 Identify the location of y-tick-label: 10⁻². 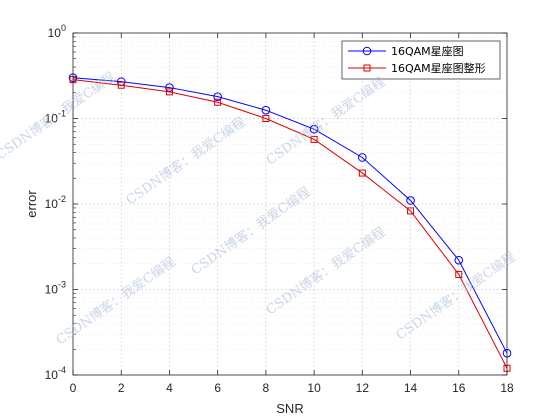
(55, 202).